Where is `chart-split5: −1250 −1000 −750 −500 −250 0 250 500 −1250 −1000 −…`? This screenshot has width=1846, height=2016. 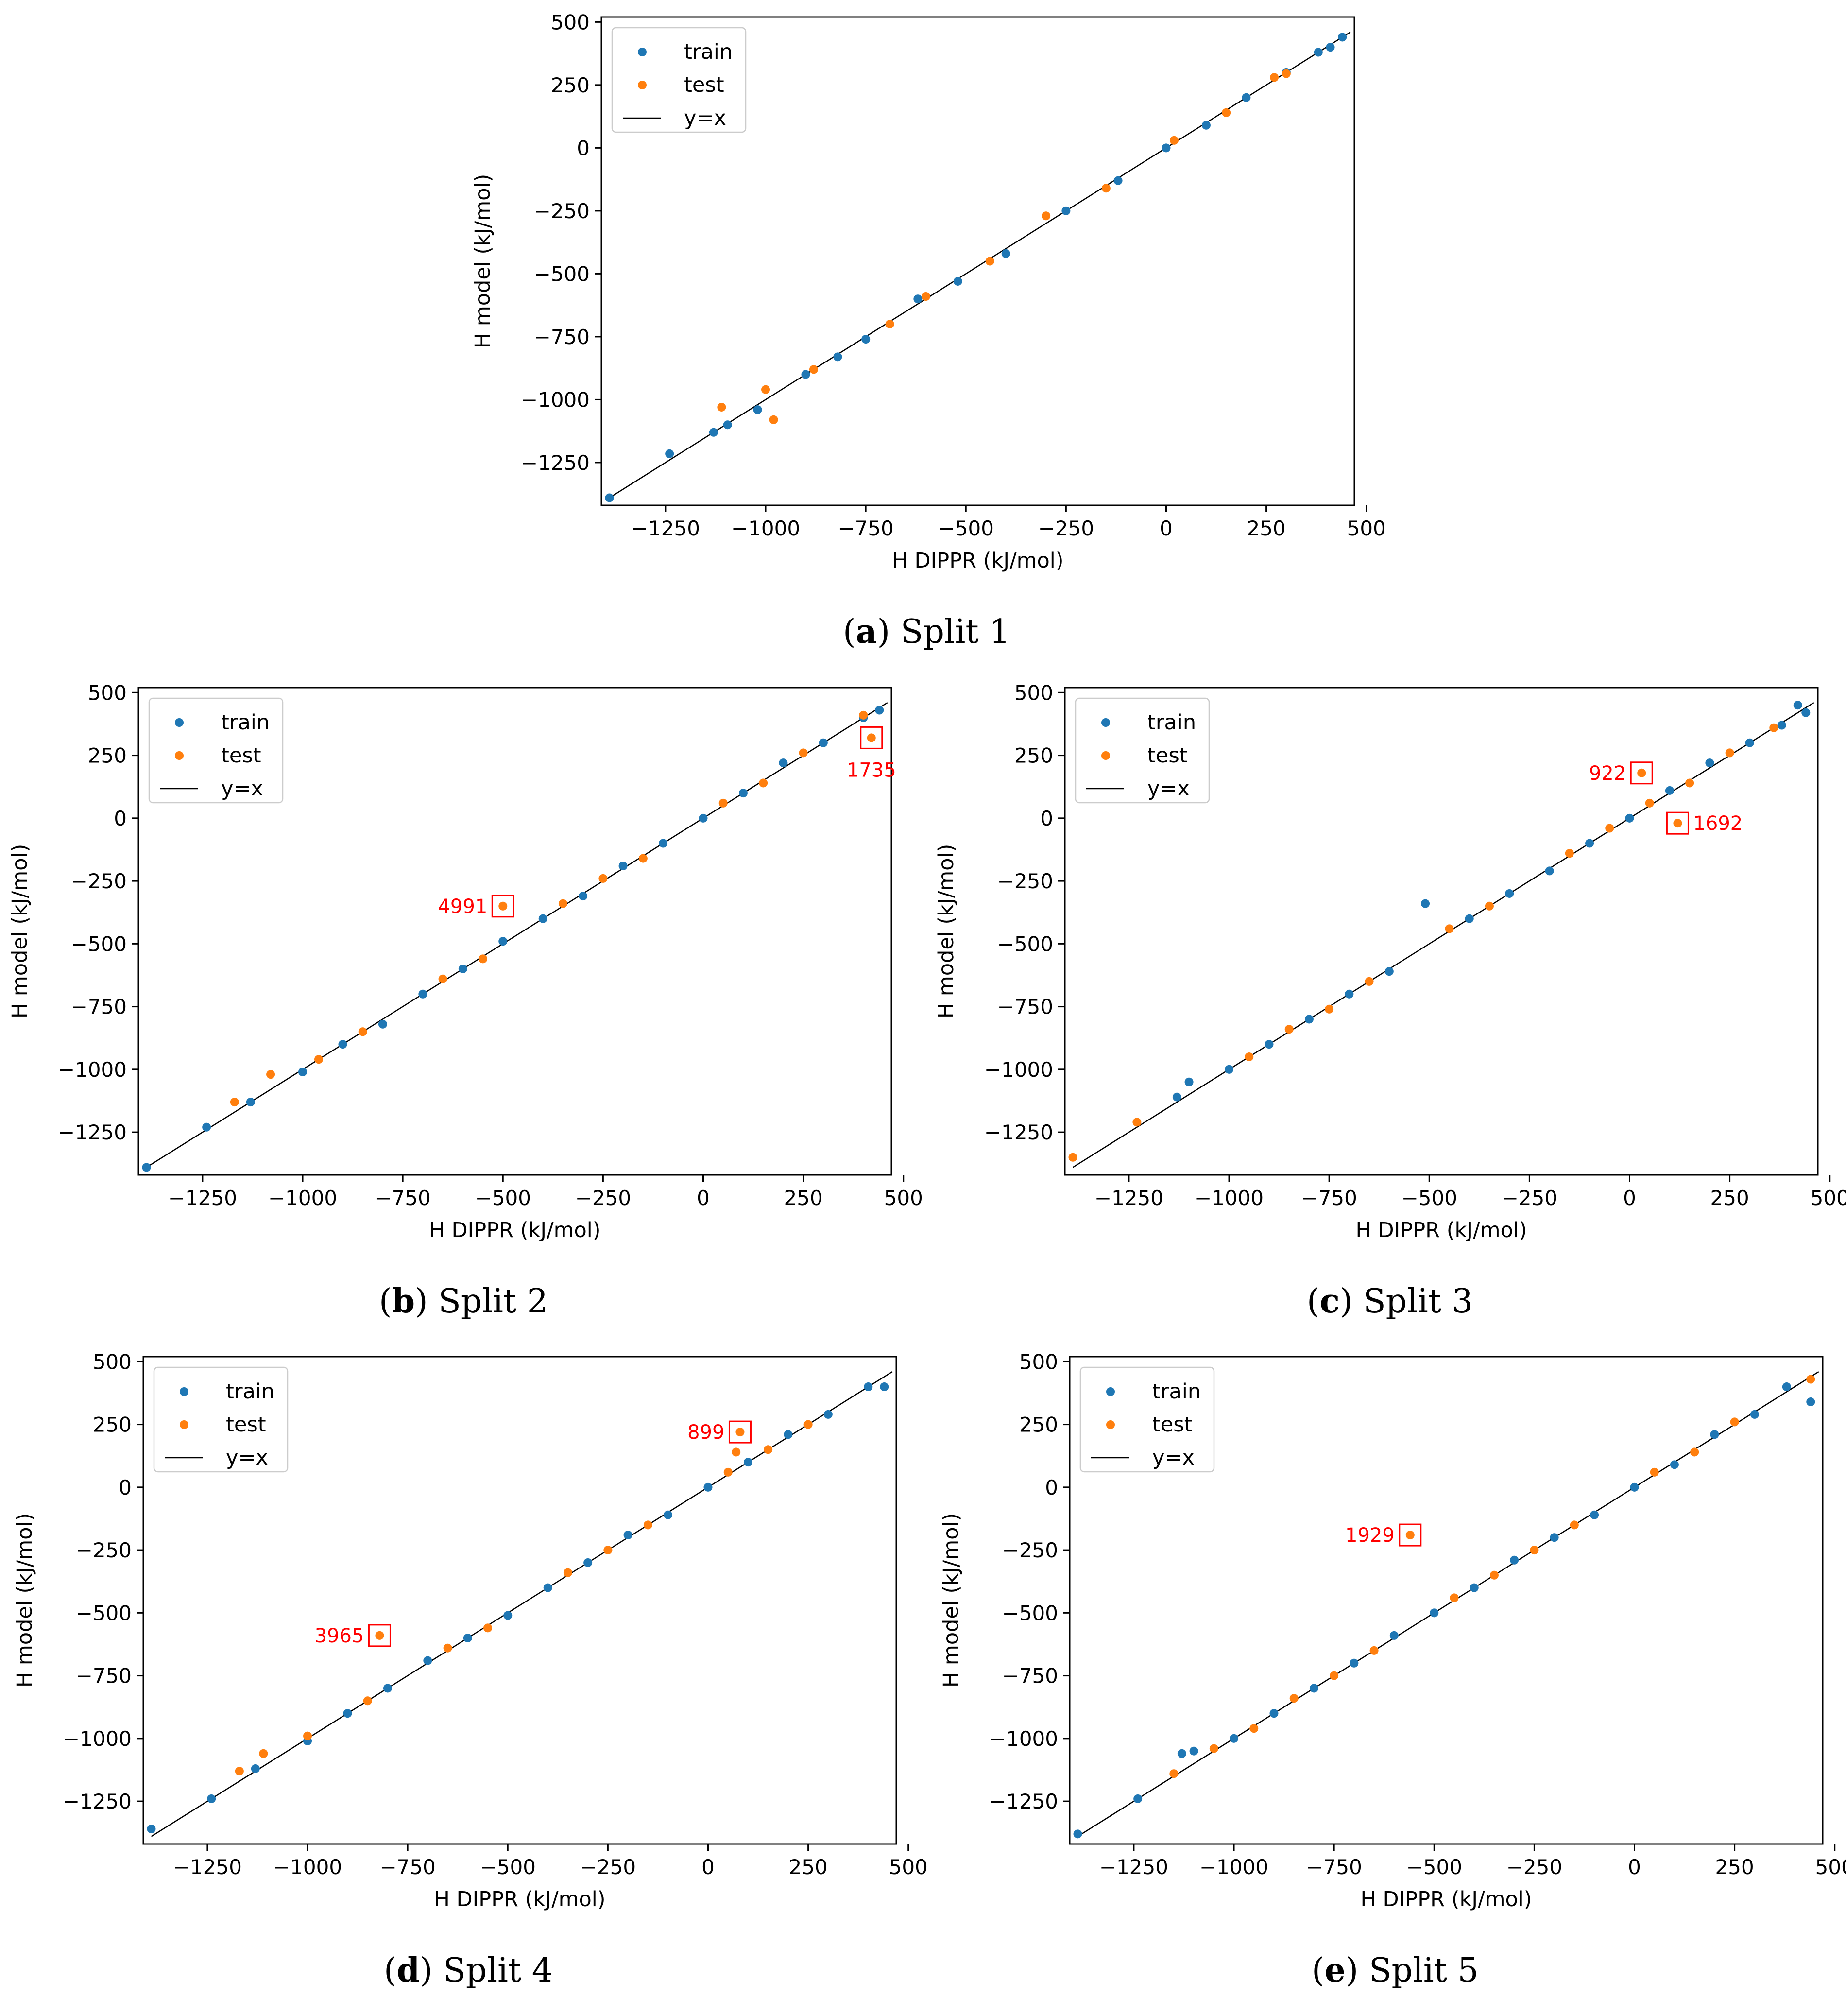 chart-split5: −1250 −1000 −750 −500 −250 0 250 500 −1250 −1000 −… is located at coordinates (1393, 1631).